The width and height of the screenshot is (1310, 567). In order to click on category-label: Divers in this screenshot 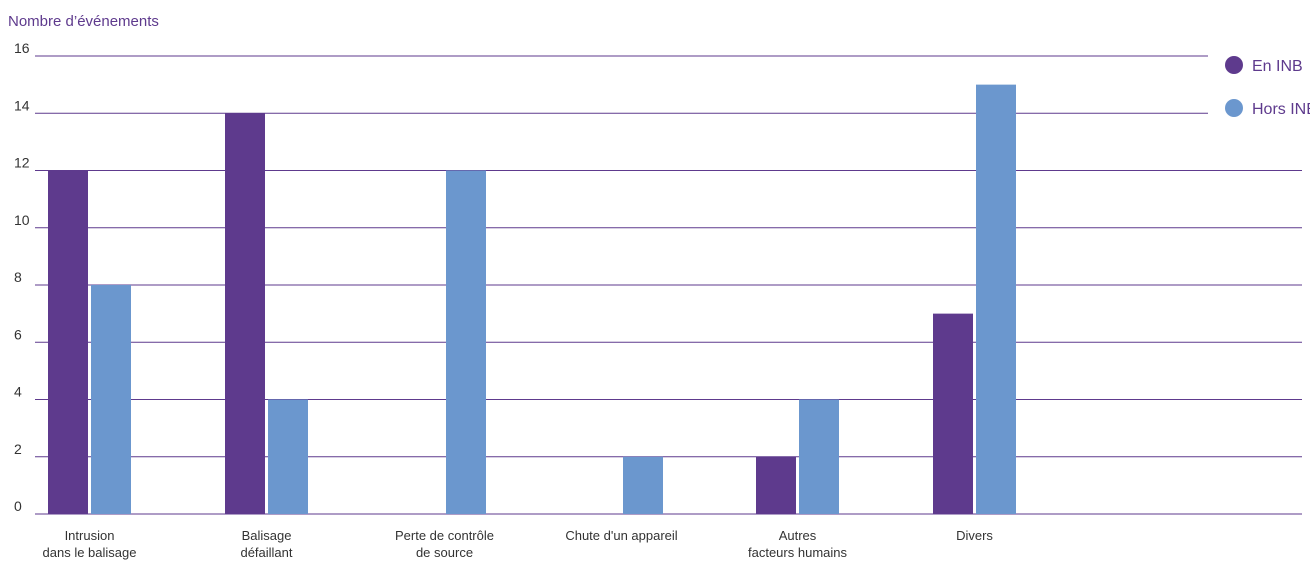, I will do `click(974, 535)`.